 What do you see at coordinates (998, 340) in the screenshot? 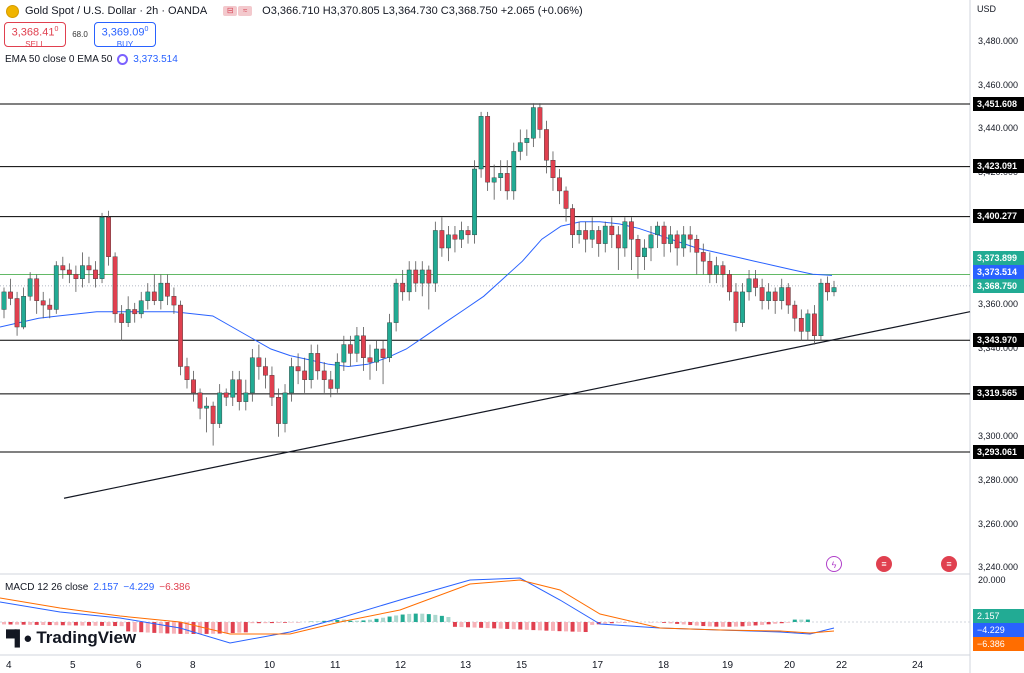
I see `price-tag: 3,343.970` at bounding box center [998, 340].